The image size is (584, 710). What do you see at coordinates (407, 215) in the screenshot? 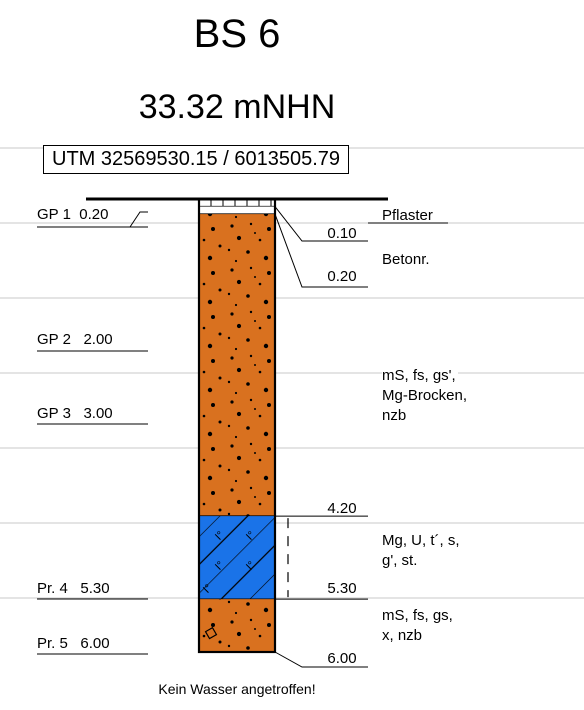
I see `layer-description-pflaster: Pflaster` at bounding box center [407, 215].